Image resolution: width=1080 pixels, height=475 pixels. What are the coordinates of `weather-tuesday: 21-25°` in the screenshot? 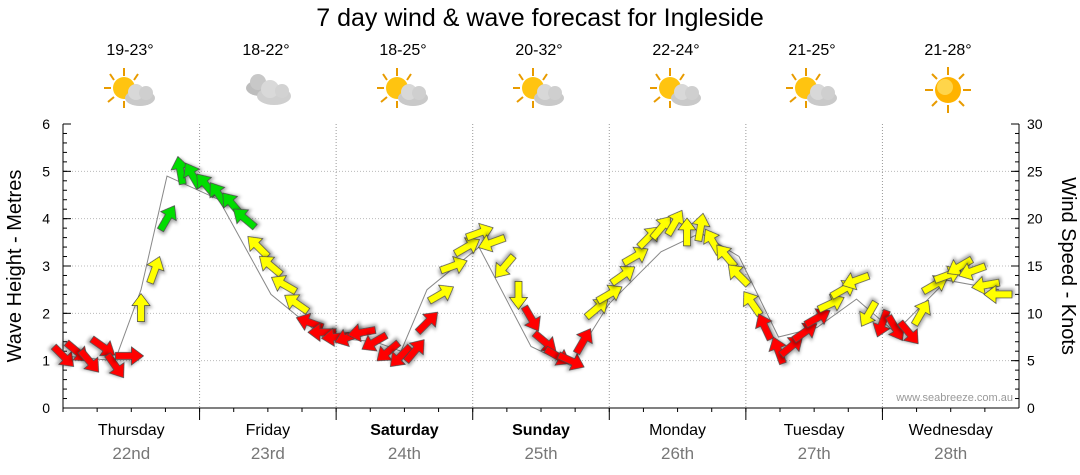 It's located at (812, 78).